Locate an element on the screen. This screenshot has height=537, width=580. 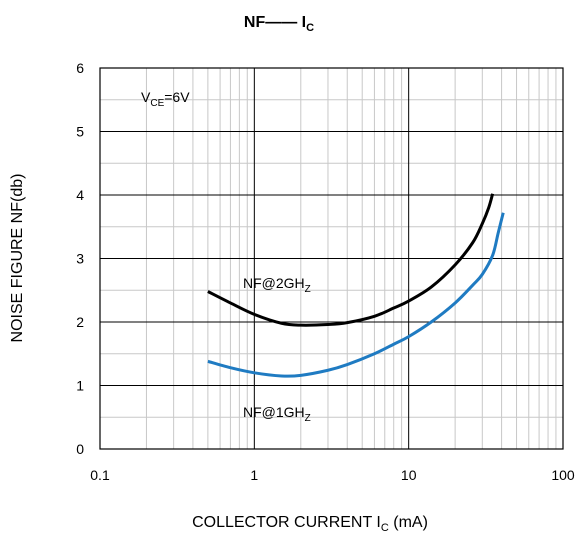
nf2-series-label: NF@2GHZ is located at coordinates (277, 285).